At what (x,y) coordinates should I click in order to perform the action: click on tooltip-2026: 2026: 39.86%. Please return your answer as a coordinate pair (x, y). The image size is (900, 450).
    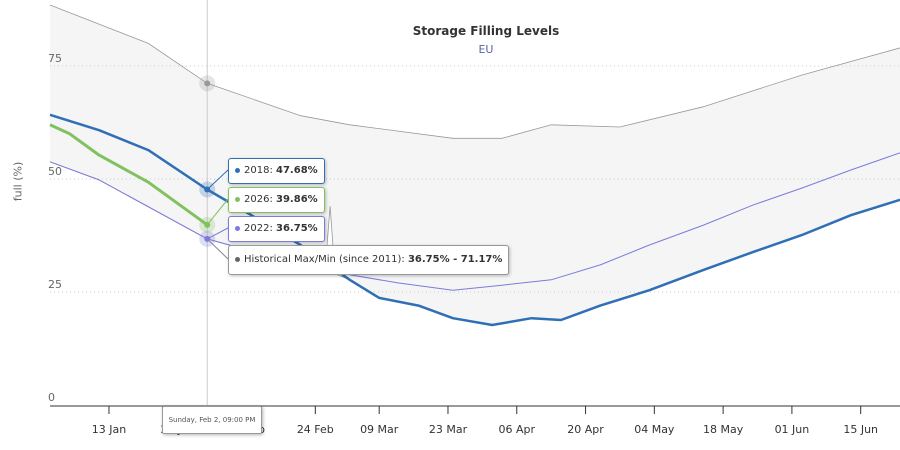
    Looking at the image, I should click on (276, 200).